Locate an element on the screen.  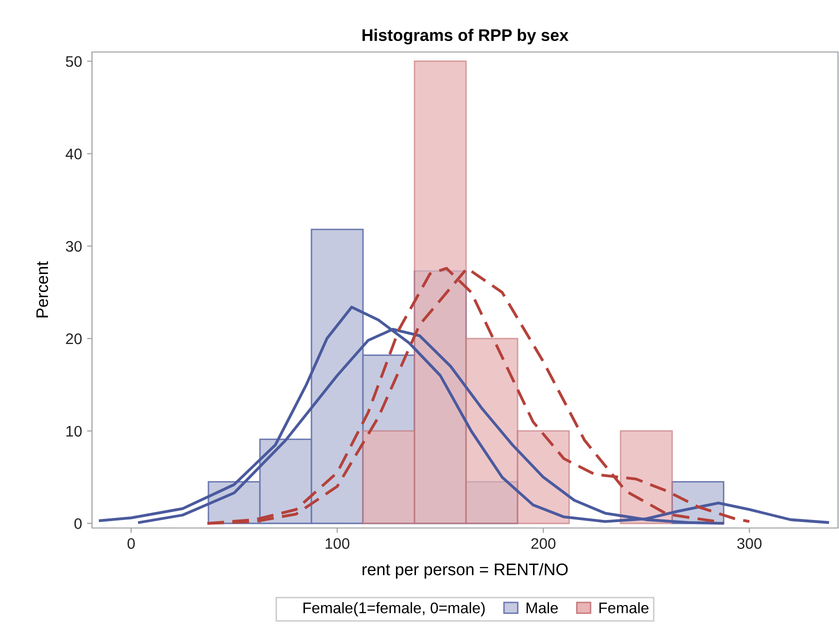
y-tick-label: 40 is located at coordinates (74, 154).